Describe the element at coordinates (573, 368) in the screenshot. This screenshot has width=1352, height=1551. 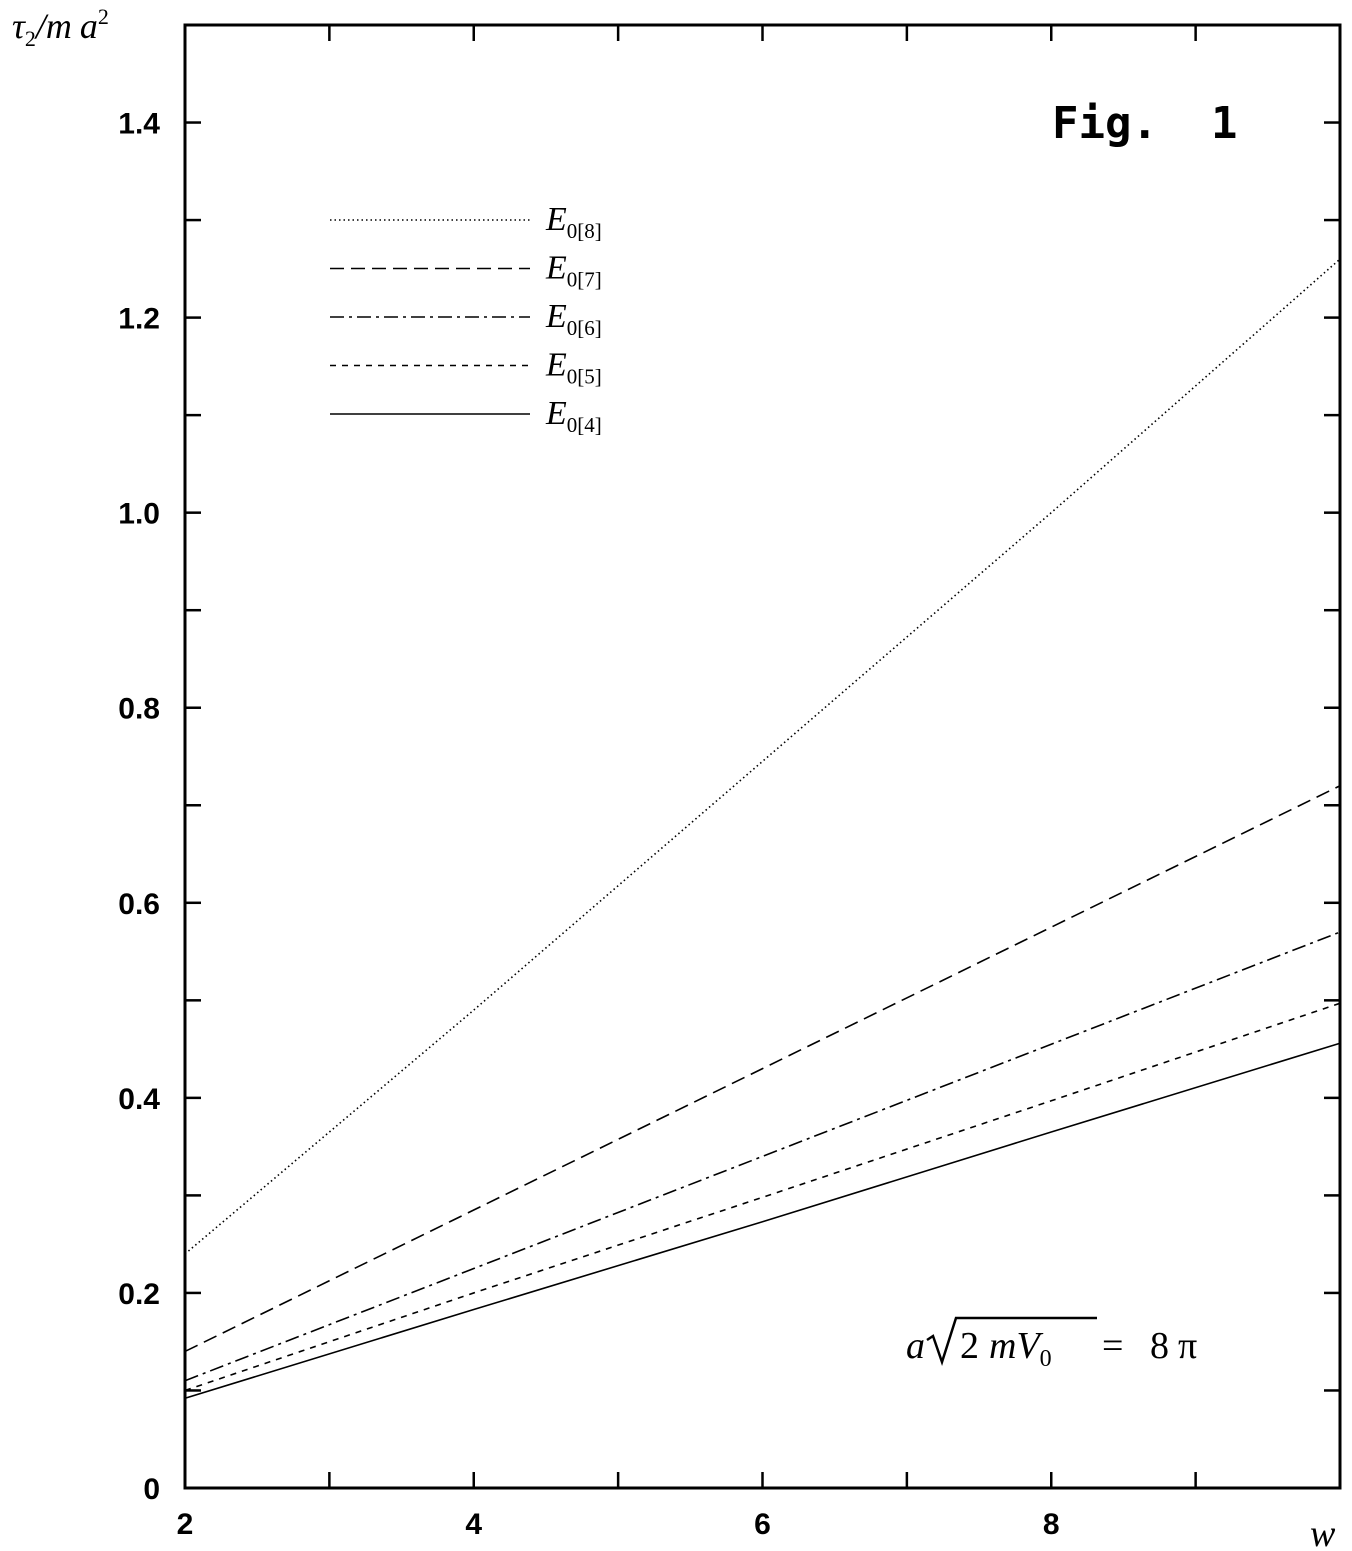
I see `legend-entry: E0[5]` at that location.